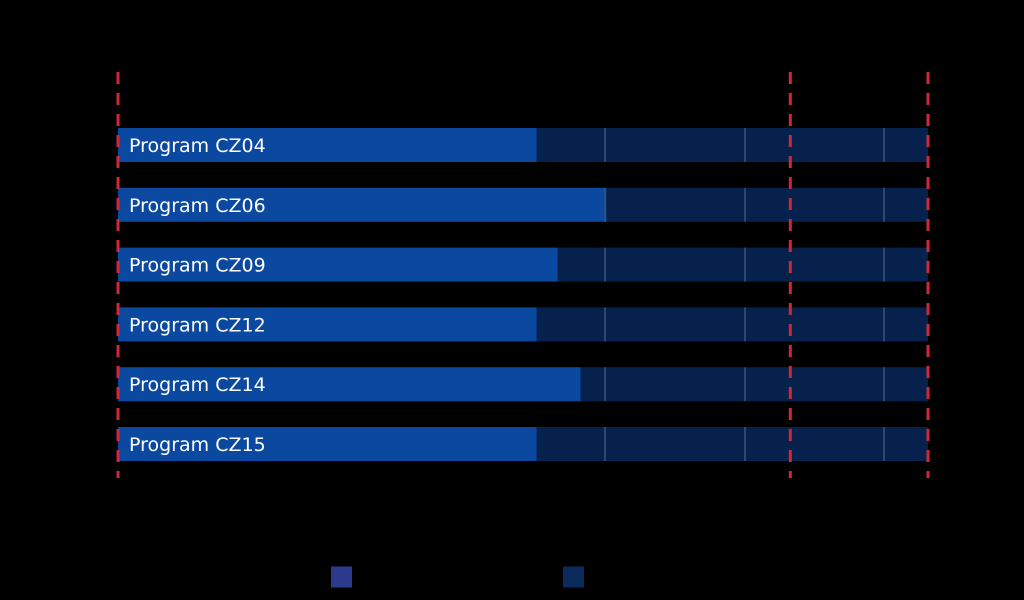 The width and height of the screenshot is (1024, 600). I want to click on category-label-6: Program CZ15, so click(197, 445).